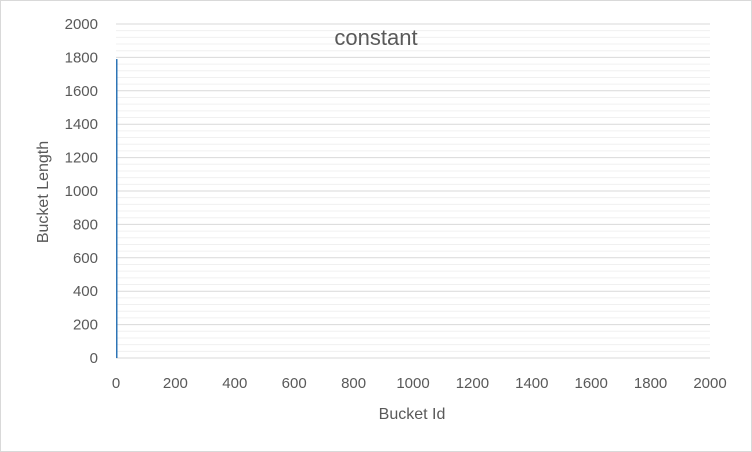  What do you see at coordinates (116, 383) in the screenshot?
I see `x-tick-label: 0` at bounding box center [116, 383].